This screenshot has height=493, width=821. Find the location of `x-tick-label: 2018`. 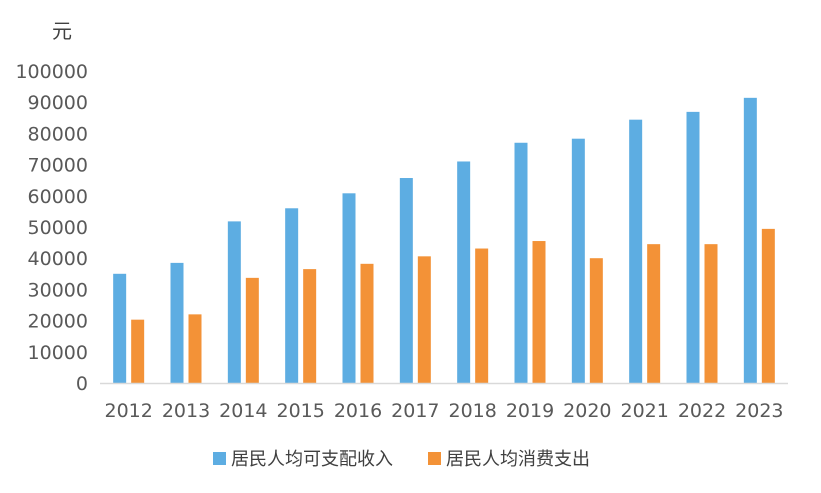

x-tick-label: 2018 is located at coordinates (472, 411).